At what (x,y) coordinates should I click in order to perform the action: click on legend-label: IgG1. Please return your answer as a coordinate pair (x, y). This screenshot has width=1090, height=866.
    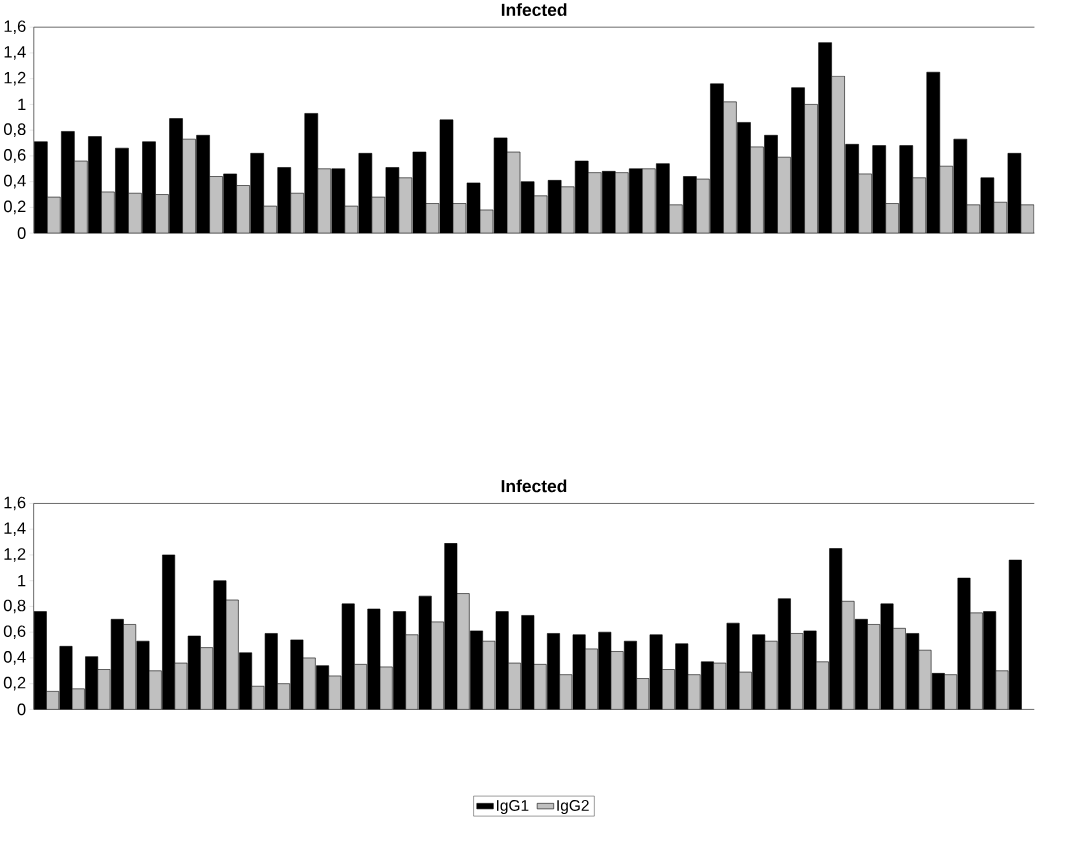
    Looking at the image, I should click on (512, 806).